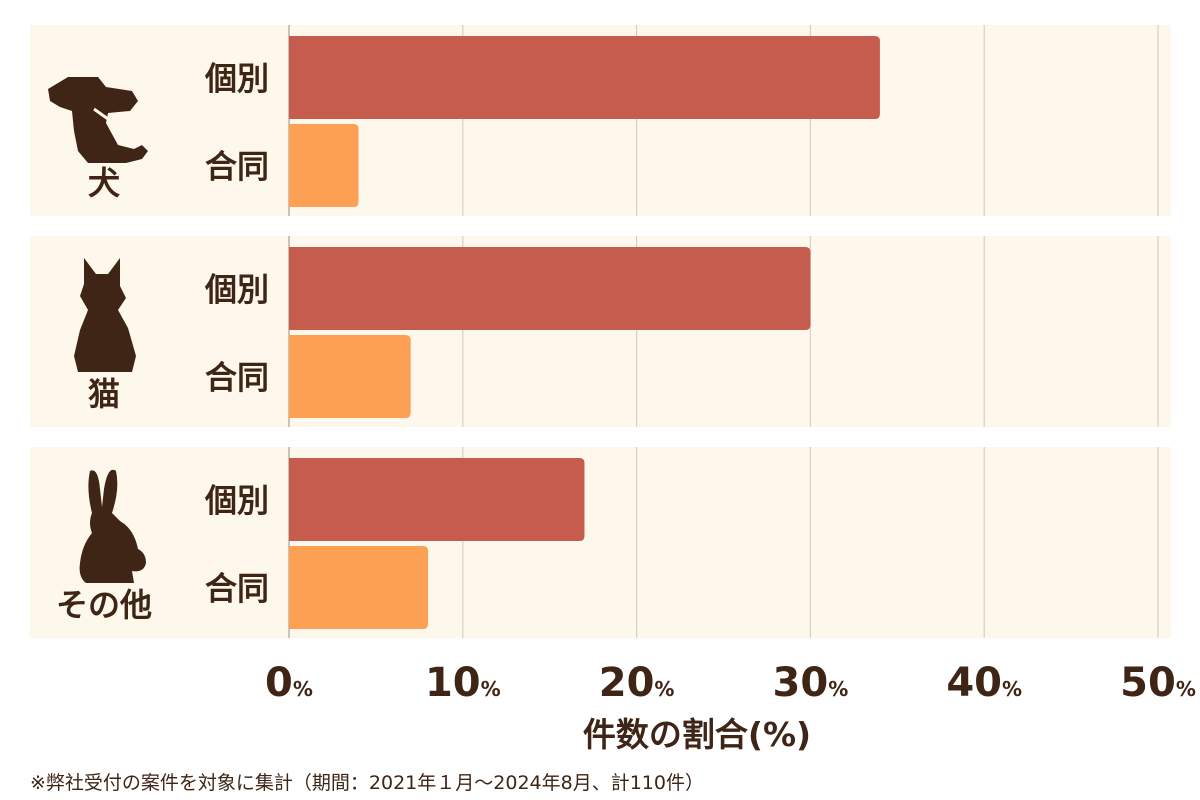 This screenshot has width=1200, height=800. I want to click on tick-label: 20%, so click(637, 683).